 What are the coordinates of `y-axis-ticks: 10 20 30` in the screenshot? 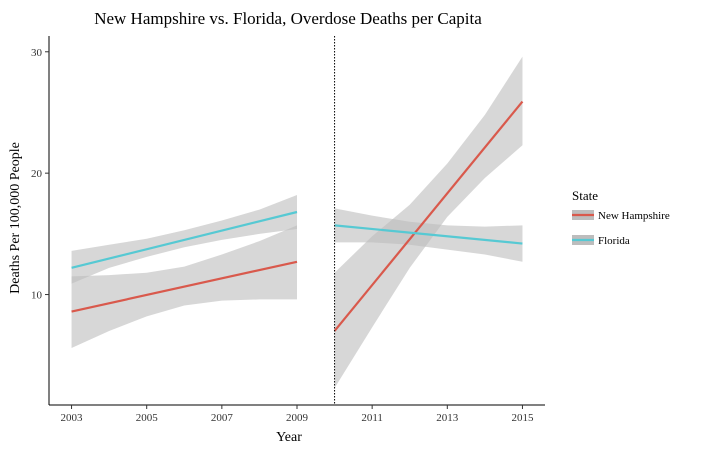 It's located at (40, 174).